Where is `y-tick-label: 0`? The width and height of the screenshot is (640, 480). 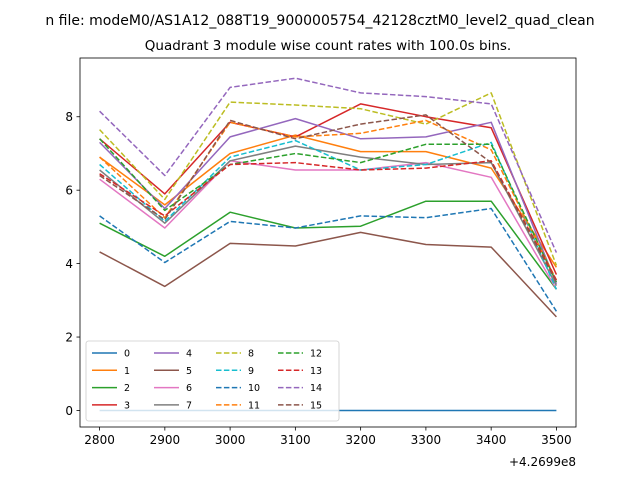 y-tick-label: 0 is located at coordinates (69, 411).